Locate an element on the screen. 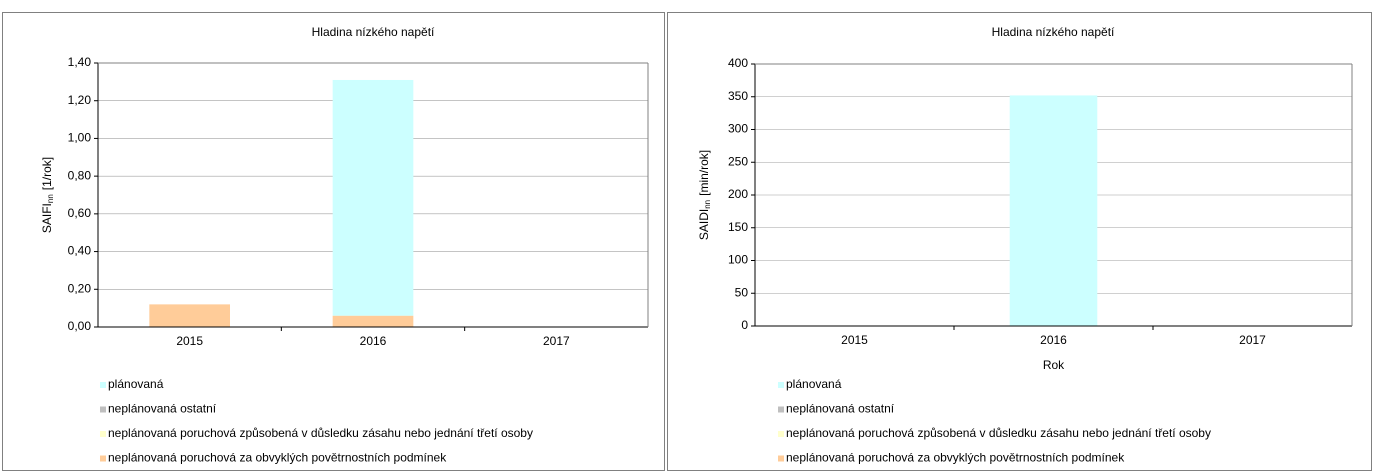 The width and height of the screenshot is (1373, 471). y-axis-label: SAIFInn [1/rok] is located at coordinates (47, 195).